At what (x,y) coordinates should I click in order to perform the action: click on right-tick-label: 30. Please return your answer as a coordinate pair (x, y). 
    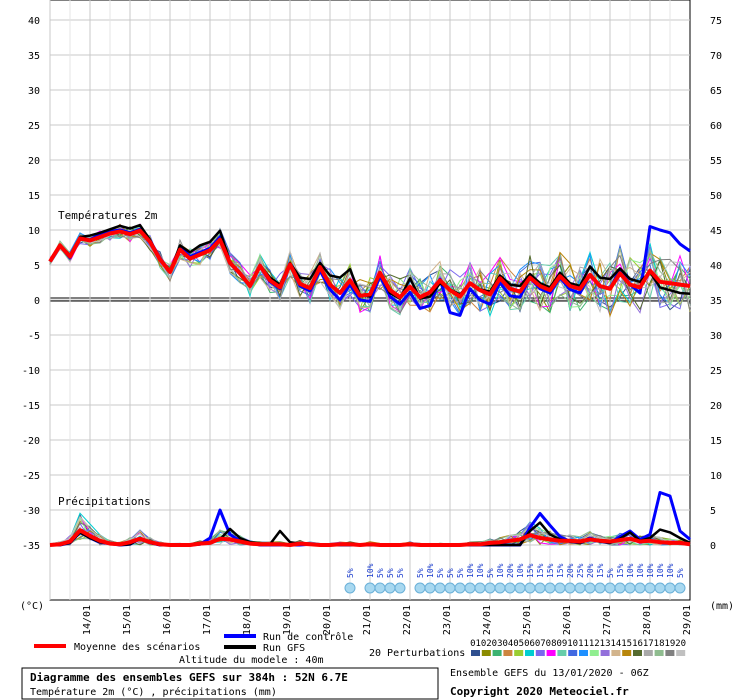
    Looking at the image, I should click on (716, 336).